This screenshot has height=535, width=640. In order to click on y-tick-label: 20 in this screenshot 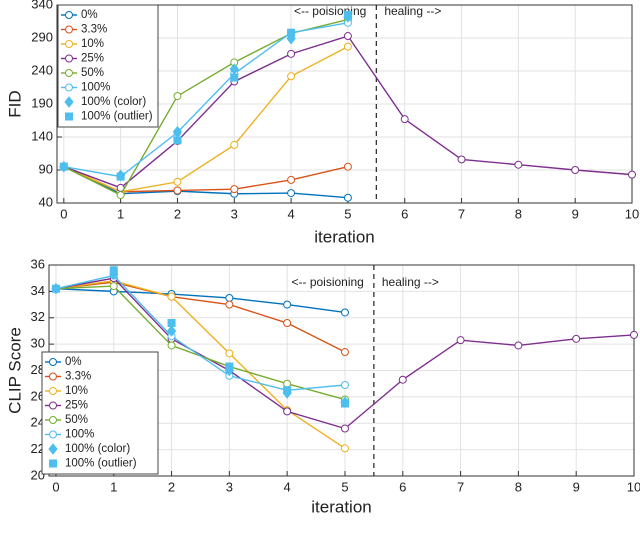, I will do `click(38, 474)`.